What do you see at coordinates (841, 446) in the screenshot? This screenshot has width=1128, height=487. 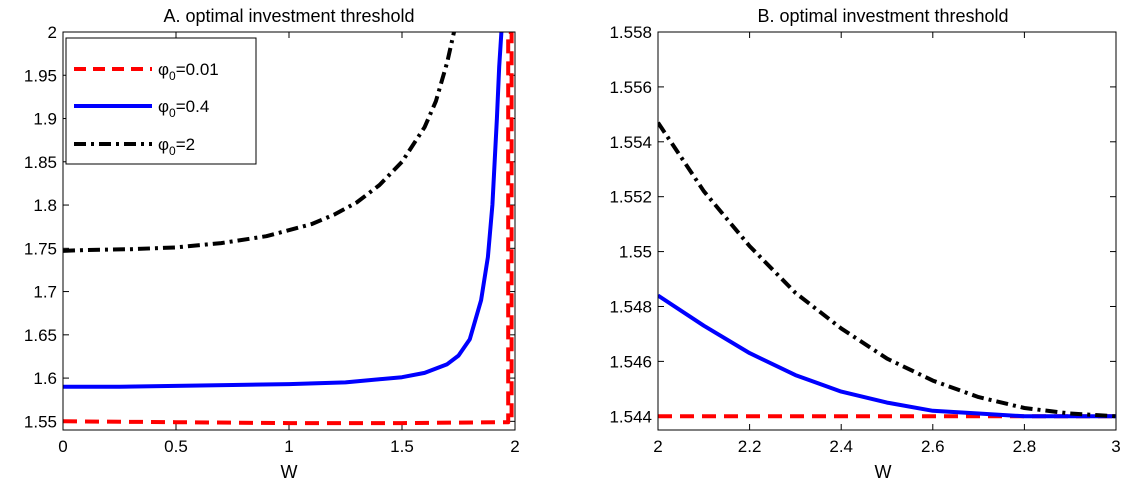 I see `x-tick-label: 2.4` at bounding box center [841, 446].